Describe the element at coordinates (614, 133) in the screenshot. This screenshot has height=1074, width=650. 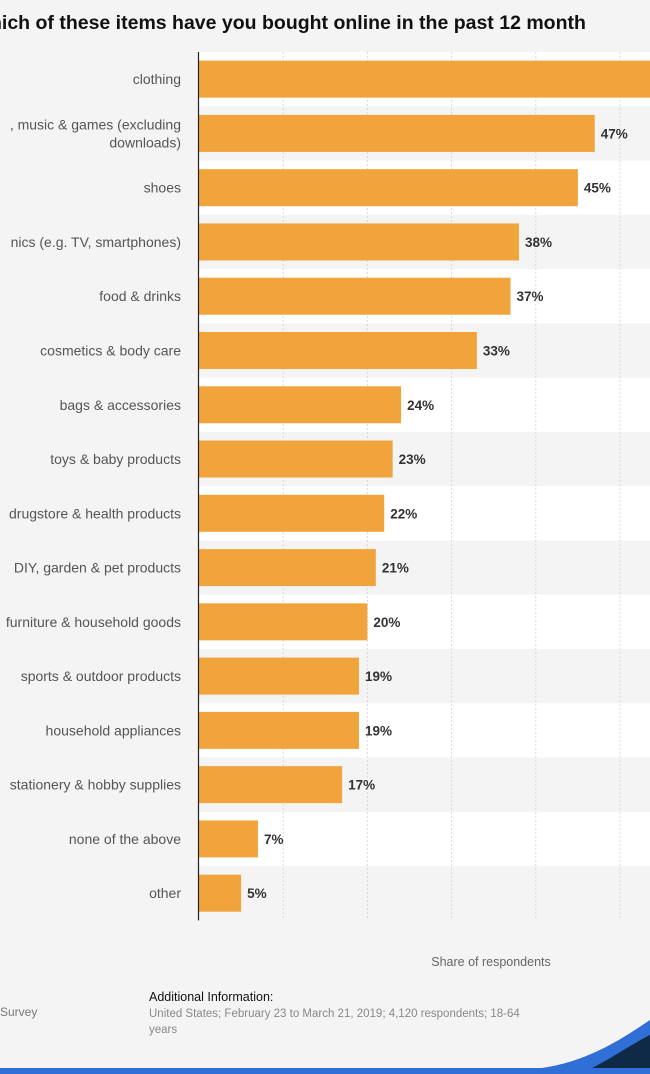
I see `value-label: 47%` at that location.